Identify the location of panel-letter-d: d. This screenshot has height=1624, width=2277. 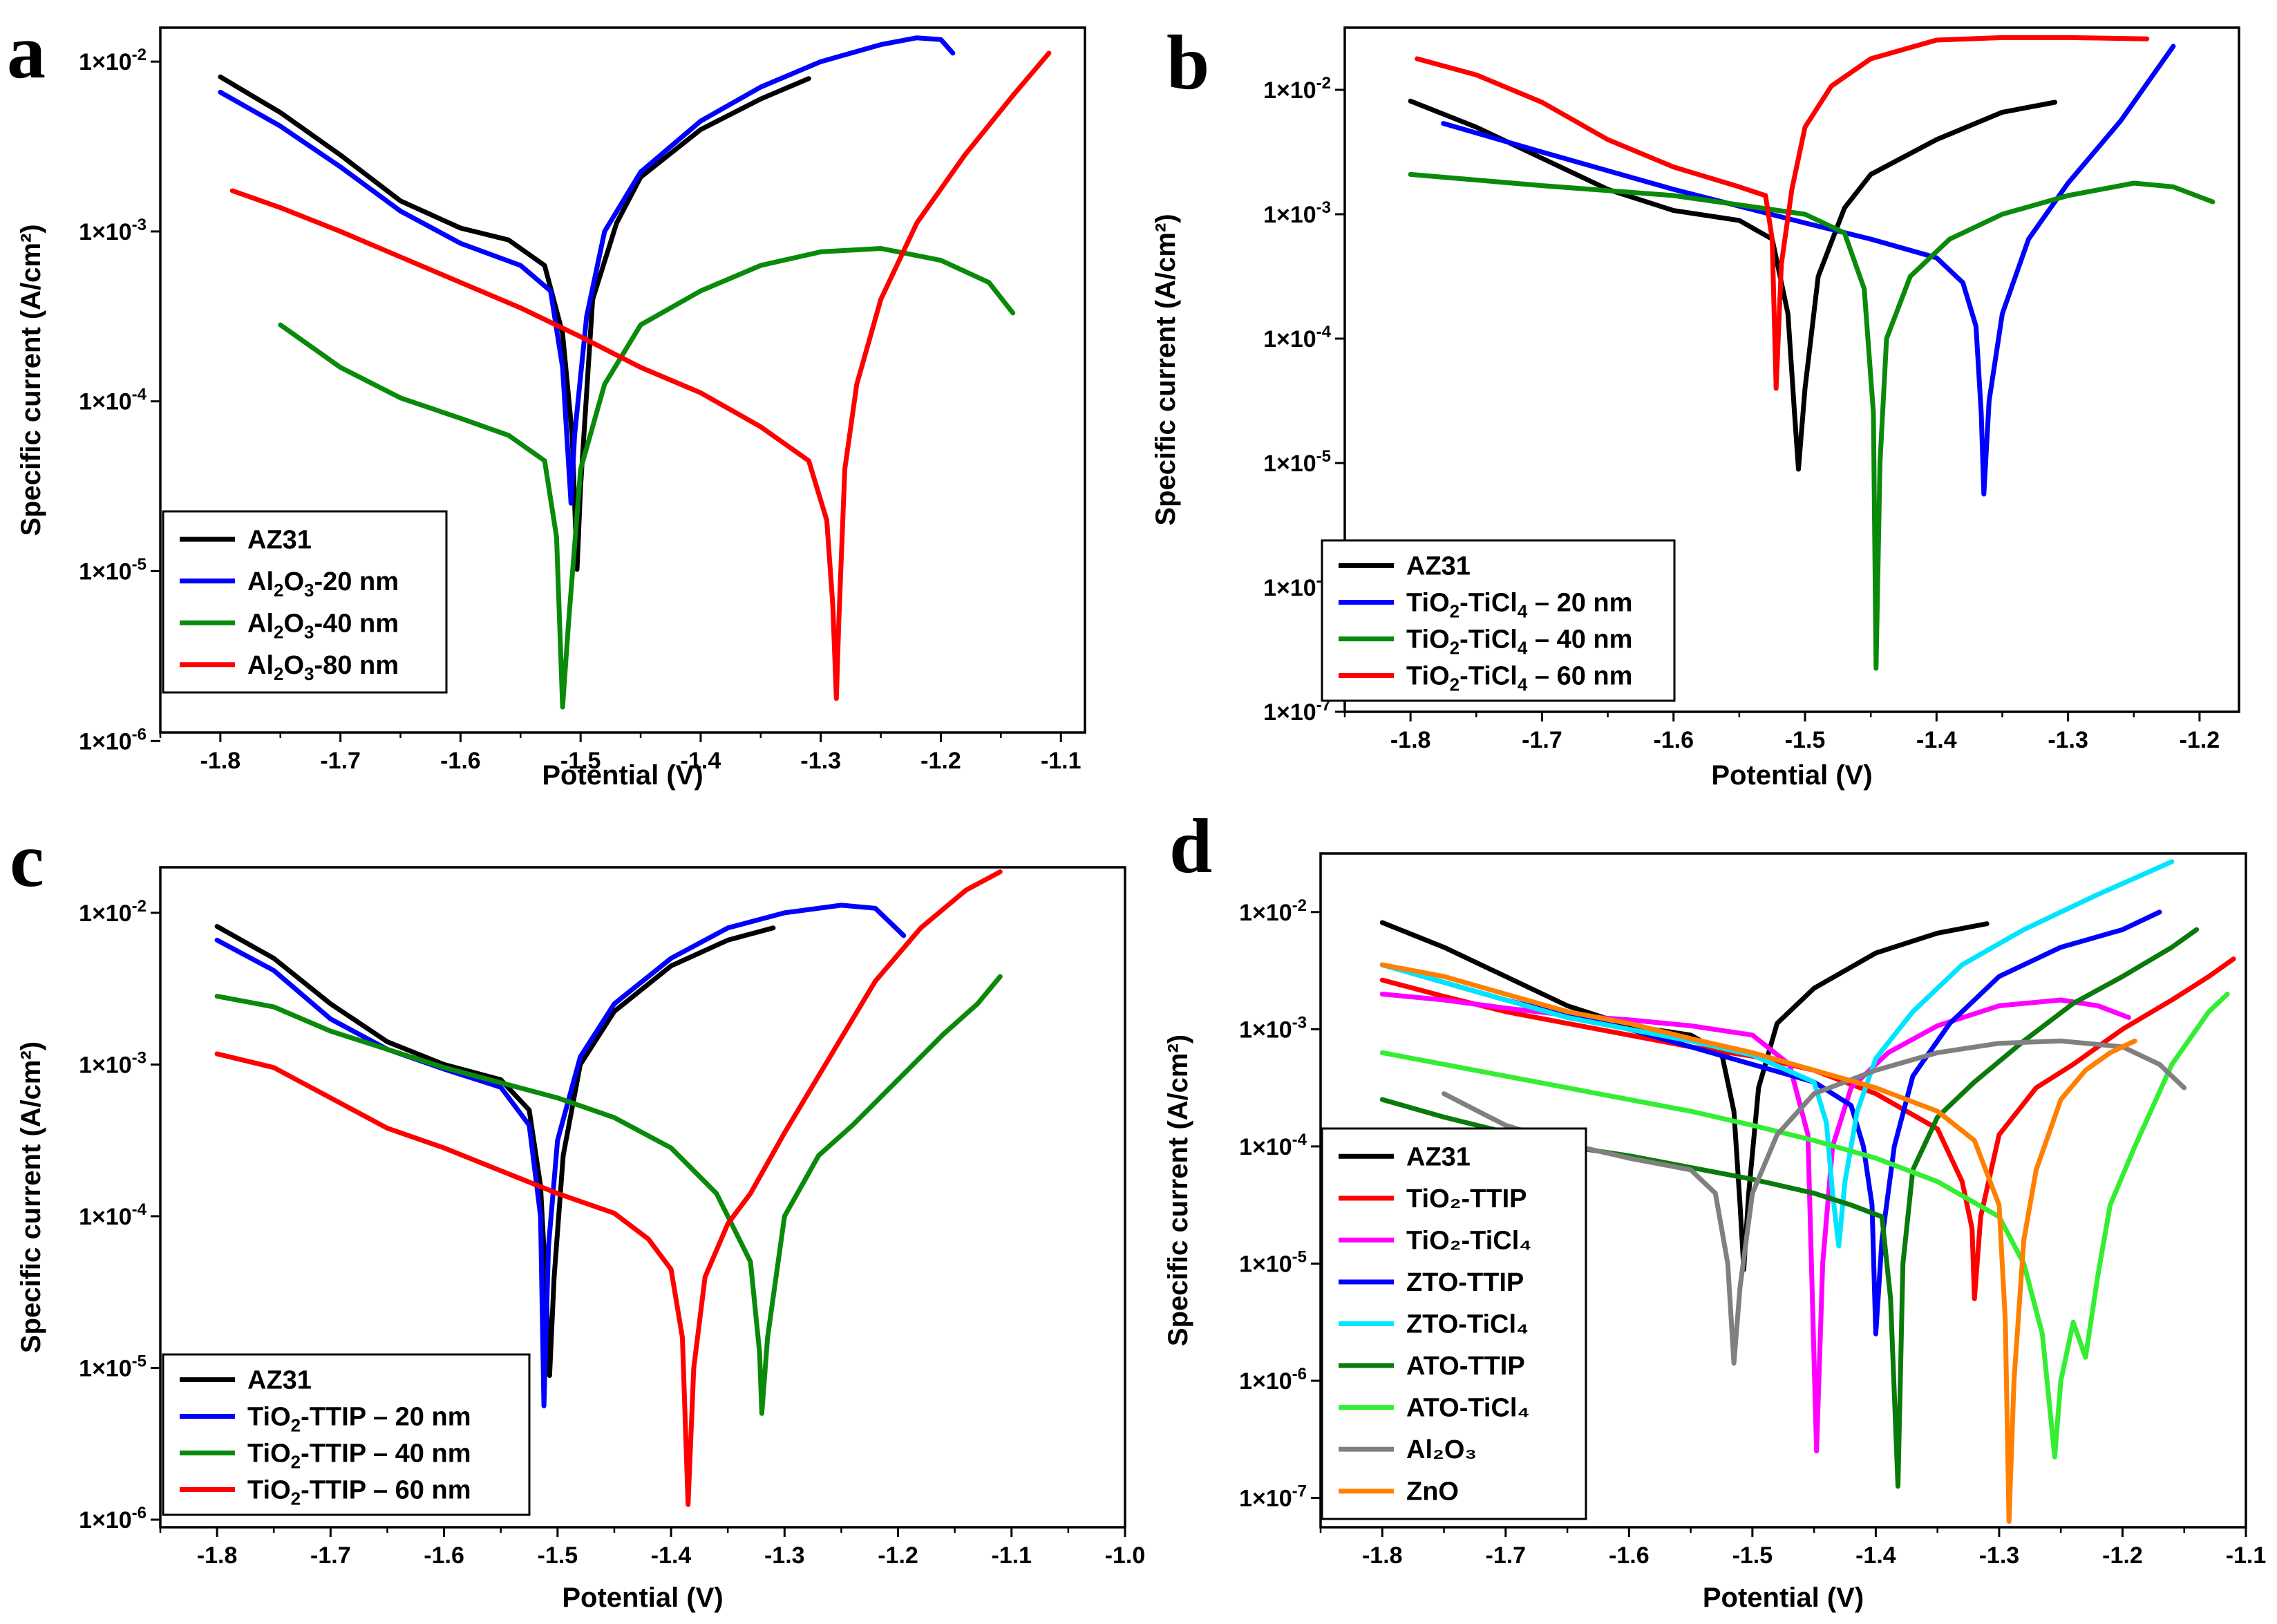
(1191, 846).